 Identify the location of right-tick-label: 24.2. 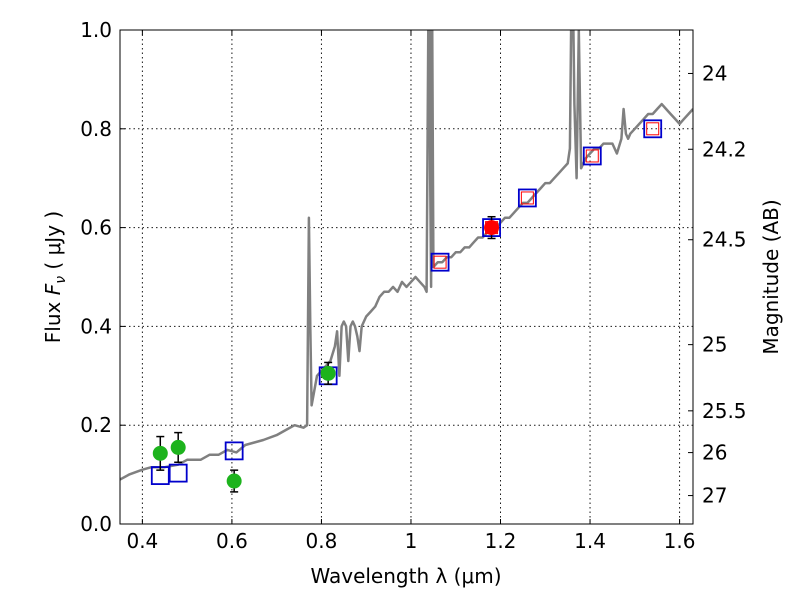
(724, 149).